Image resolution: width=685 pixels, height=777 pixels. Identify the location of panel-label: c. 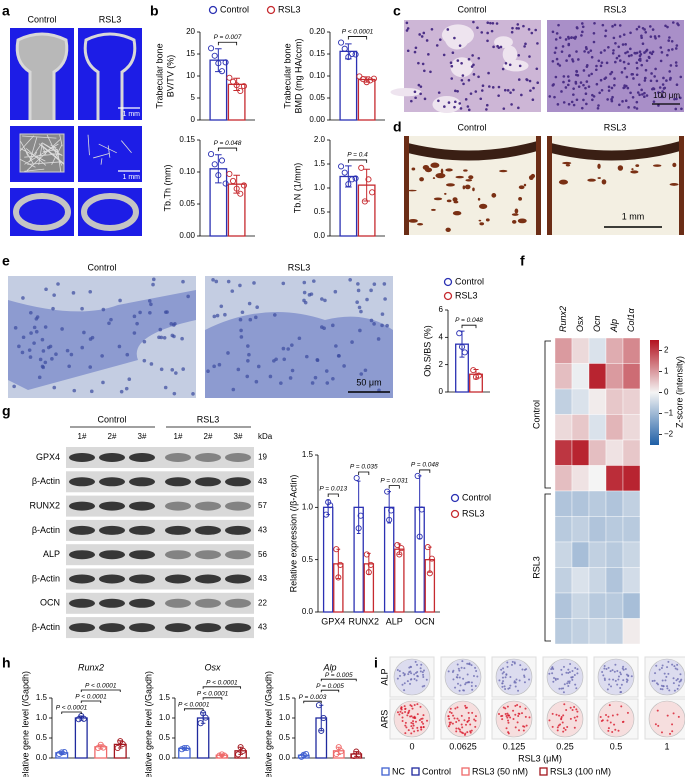
(397, 11).